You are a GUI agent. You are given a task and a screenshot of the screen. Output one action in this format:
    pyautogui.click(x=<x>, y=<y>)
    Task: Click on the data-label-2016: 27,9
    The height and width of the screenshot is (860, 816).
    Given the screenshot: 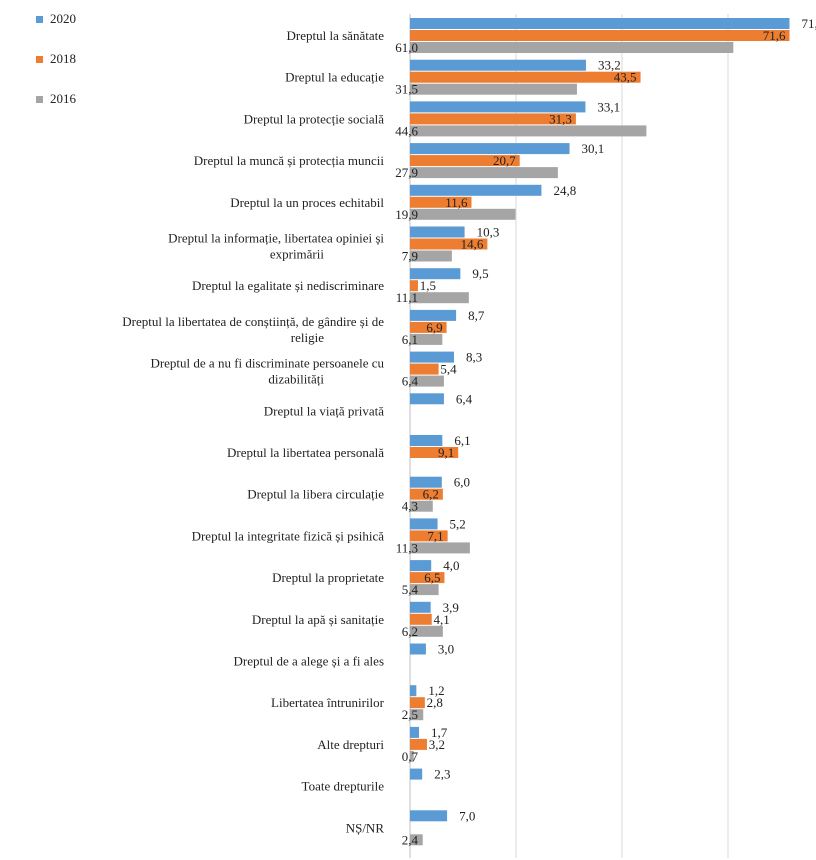 What is the action you would take?
    pyautogui.click(x=406, y=172)
    